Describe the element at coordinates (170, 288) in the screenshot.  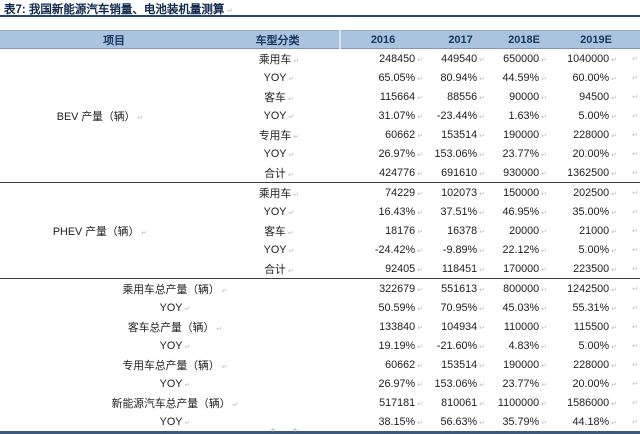
I see `total-row-label: 乘用车总产量（辆）` at that location.